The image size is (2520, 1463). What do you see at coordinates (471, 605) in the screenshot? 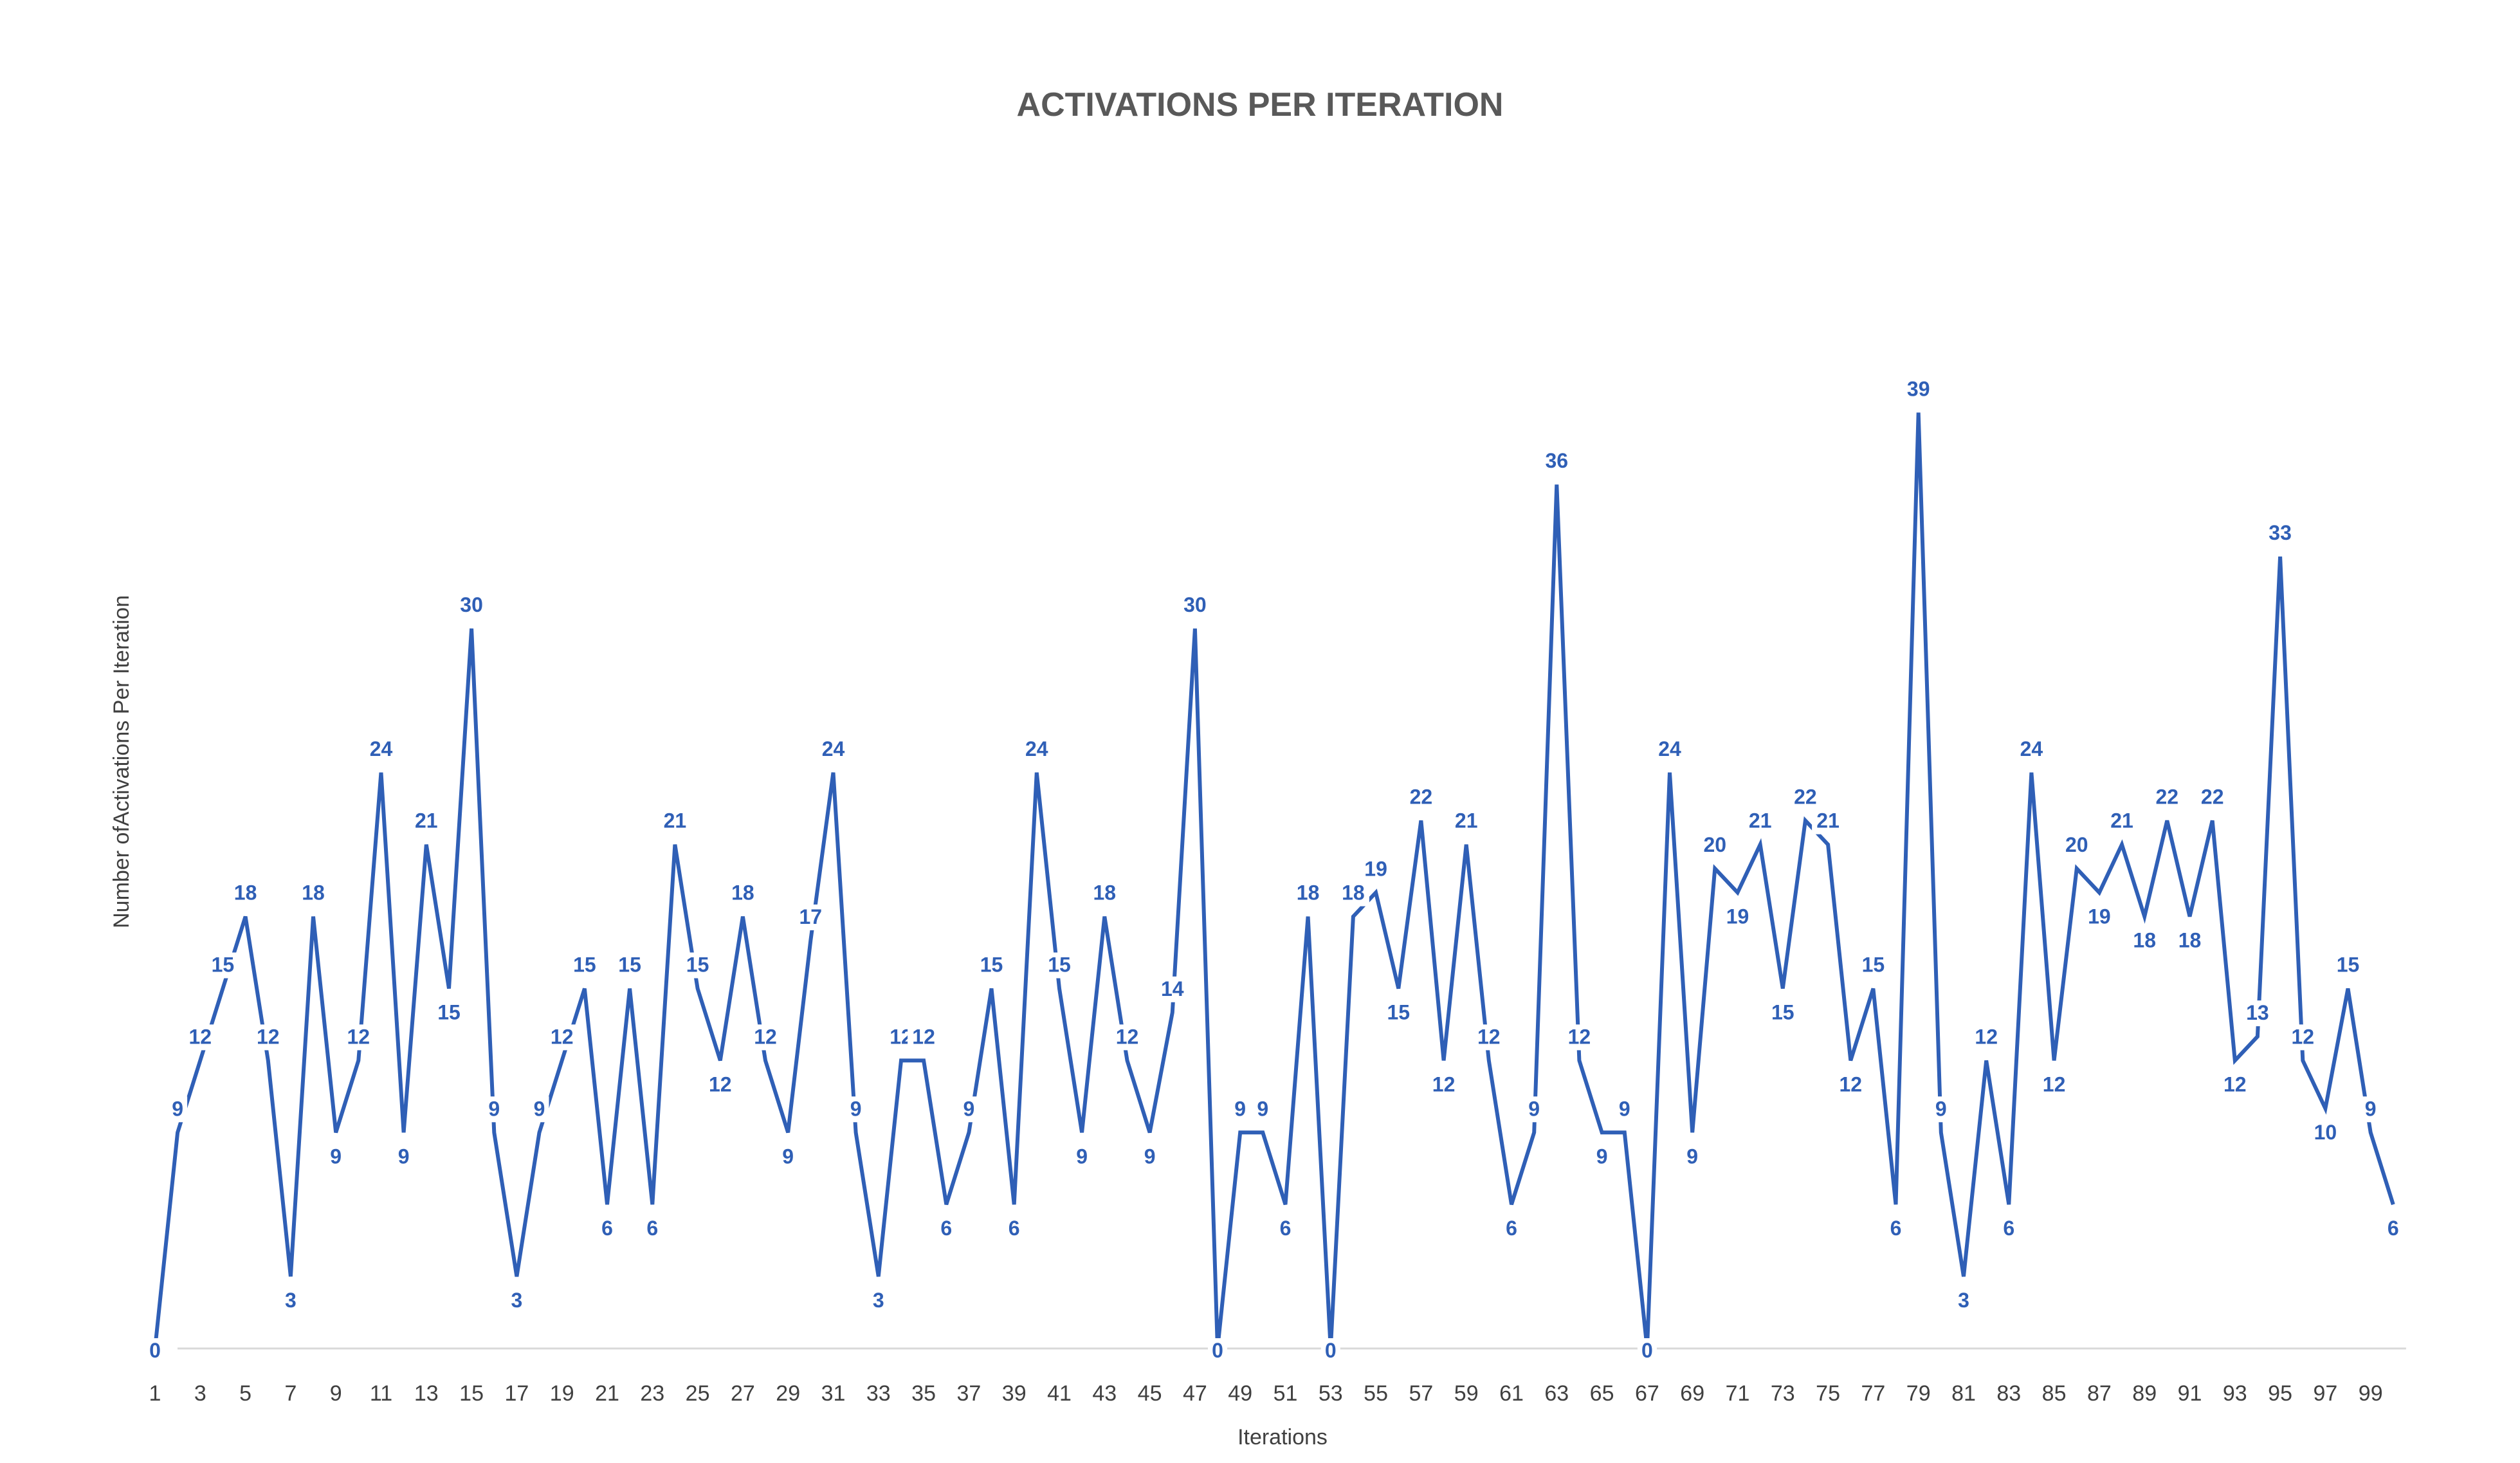
I see `data-label: 30` at bounding box center [471, 605].